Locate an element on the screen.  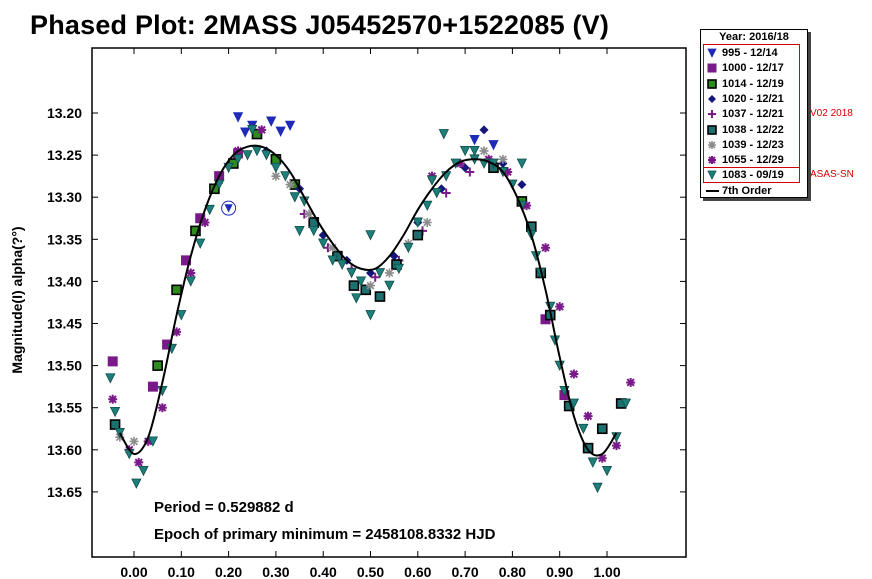
x-tick-label: 0.50 is located at coordinates (370, 571).